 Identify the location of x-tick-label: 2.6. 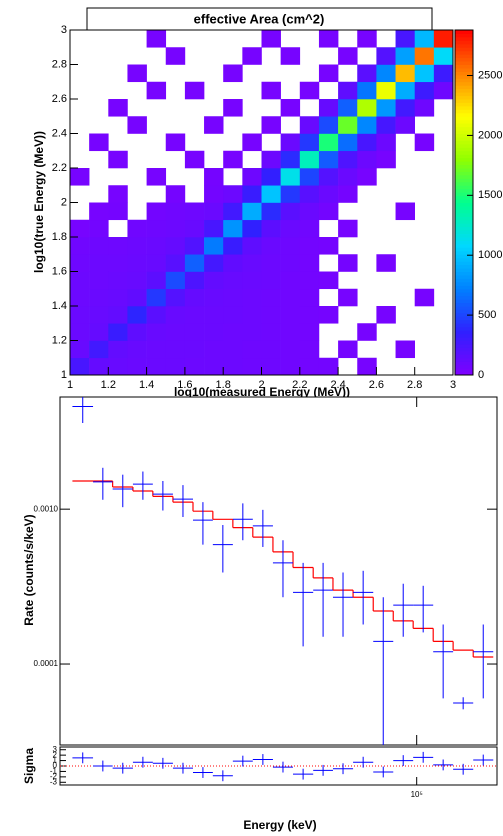
(376, 385).